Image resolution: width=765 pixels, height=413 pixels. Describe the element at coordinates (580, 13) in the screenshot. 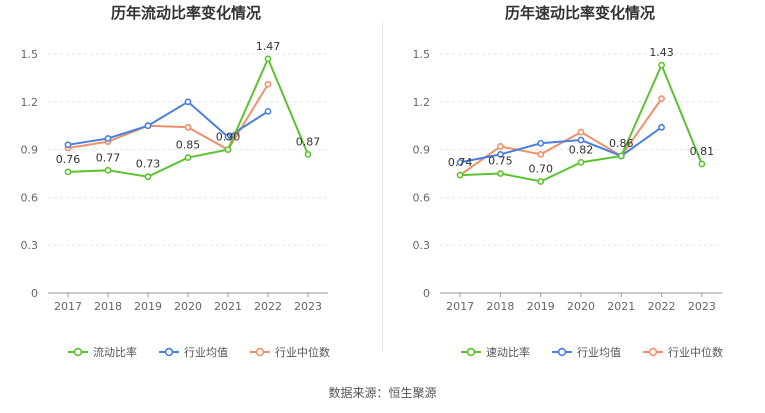

I see `chart-title: 历年速动比率变化情况` at that location.